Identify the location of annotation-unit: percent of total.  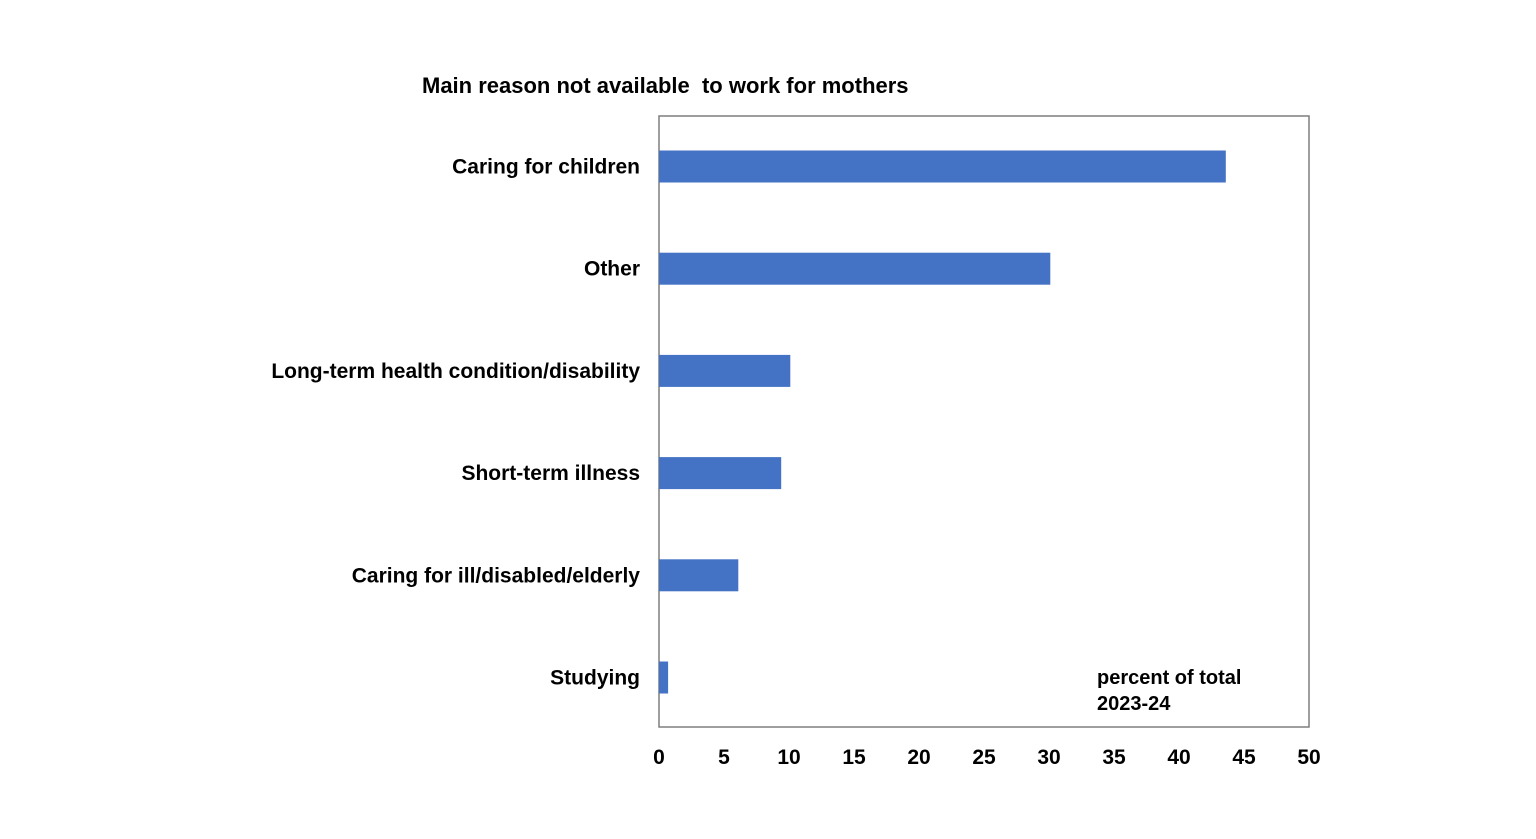
(1169, 678).